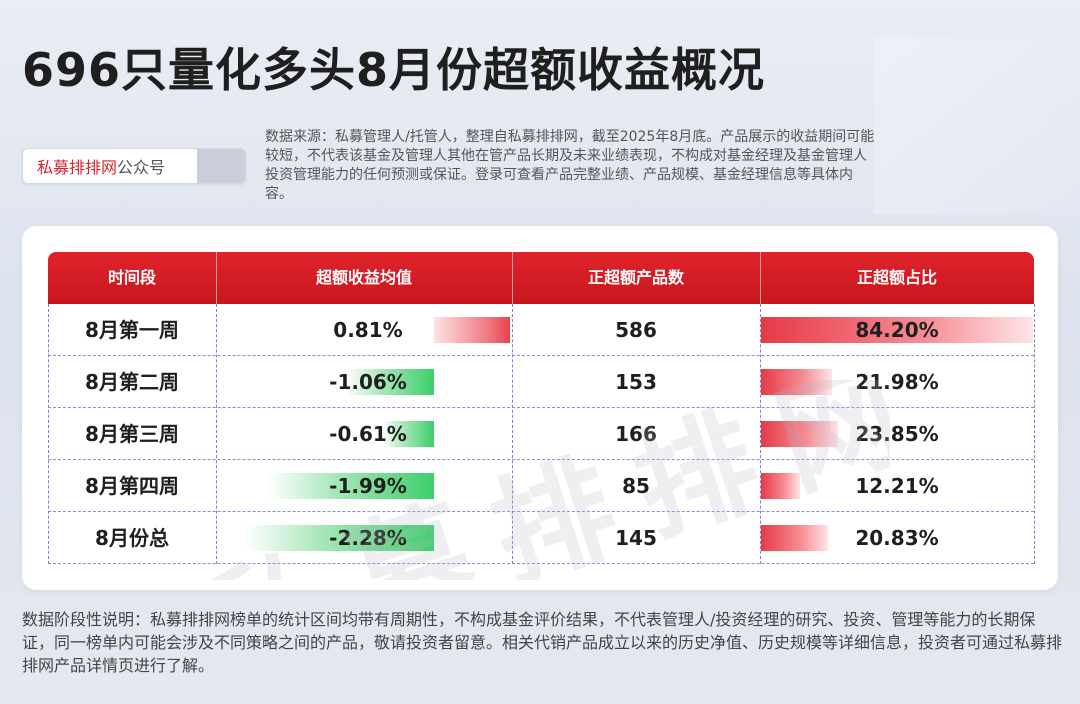 Image resolution: width=1080 pixels, height=704 pixels. I want to click on period-cell: 8月第一周, so click(132, 330).